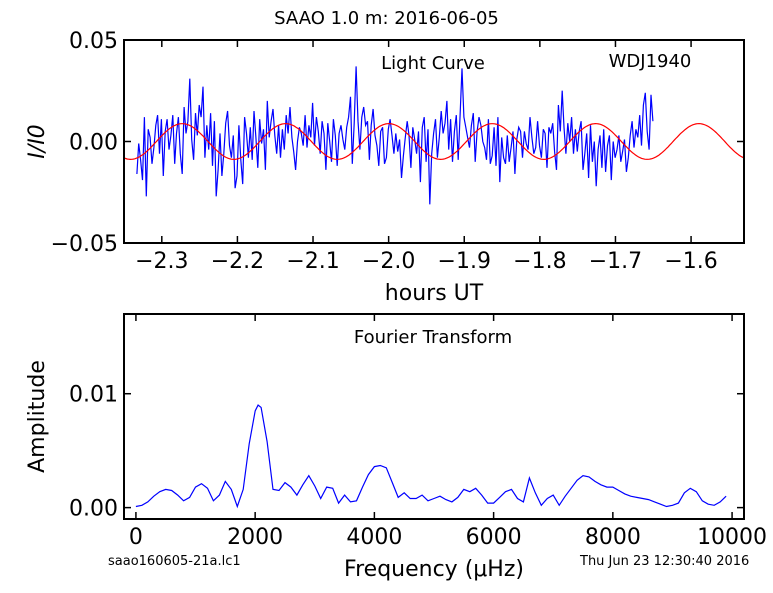  I want to click on x-tick-label: 0, so click(136, 537).